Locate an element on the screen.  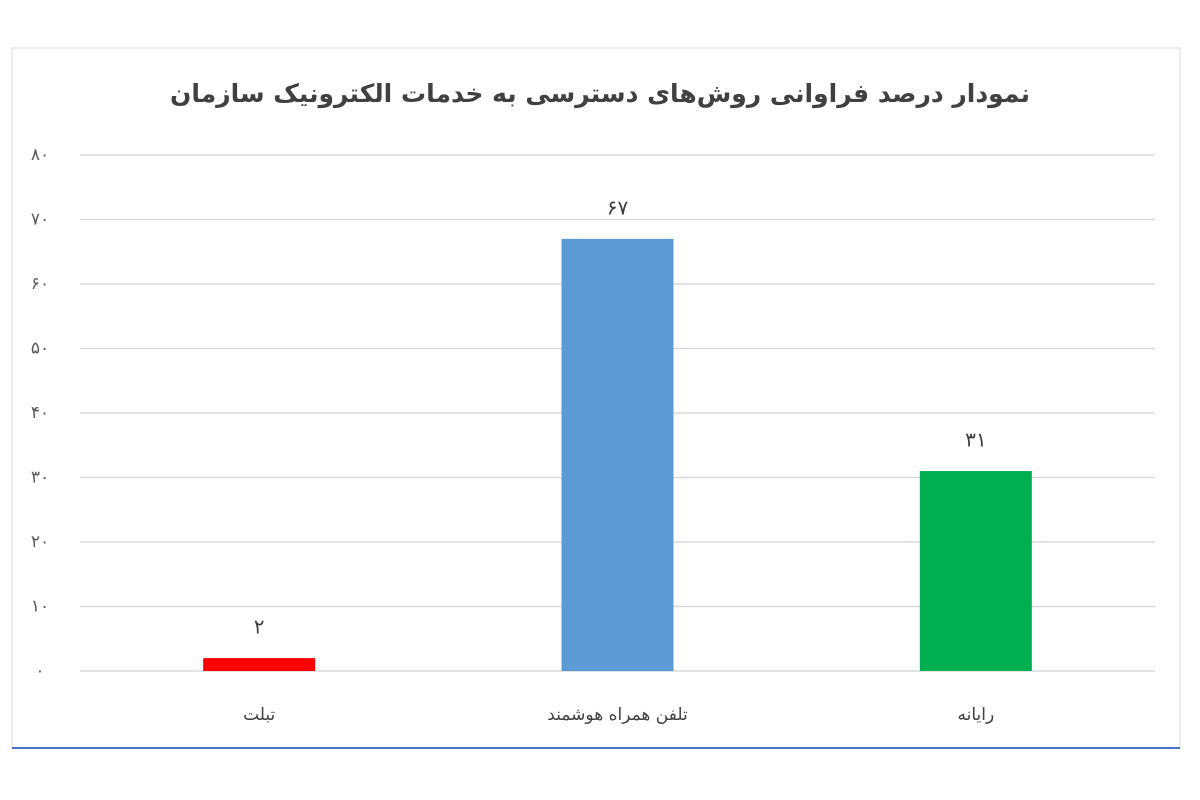
y-tick-label: ۳۰ is located at coordinates (40, 478).